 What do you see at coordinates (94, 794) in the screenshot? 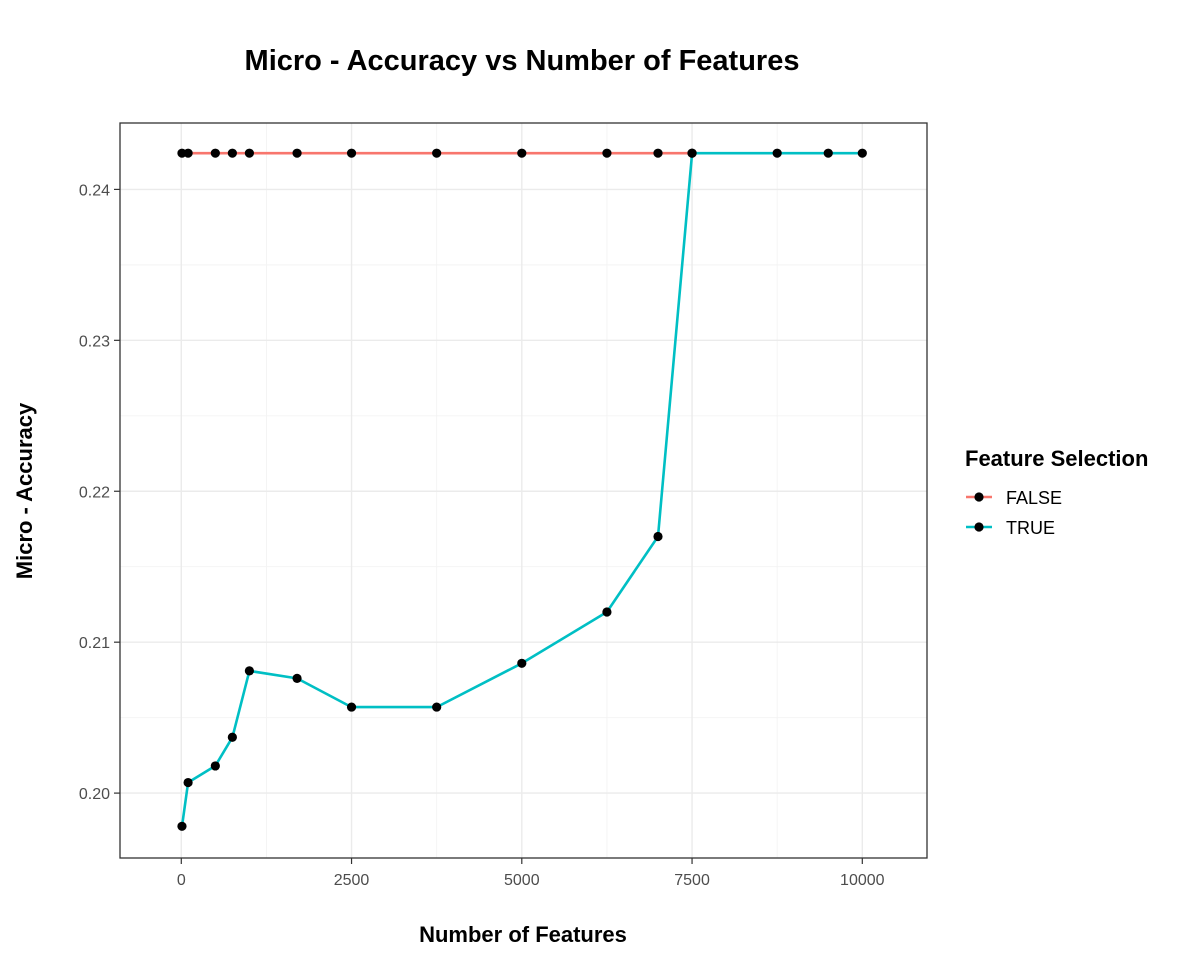
I see `y-tick-label: 0.20` at bounding box center [94, 794].